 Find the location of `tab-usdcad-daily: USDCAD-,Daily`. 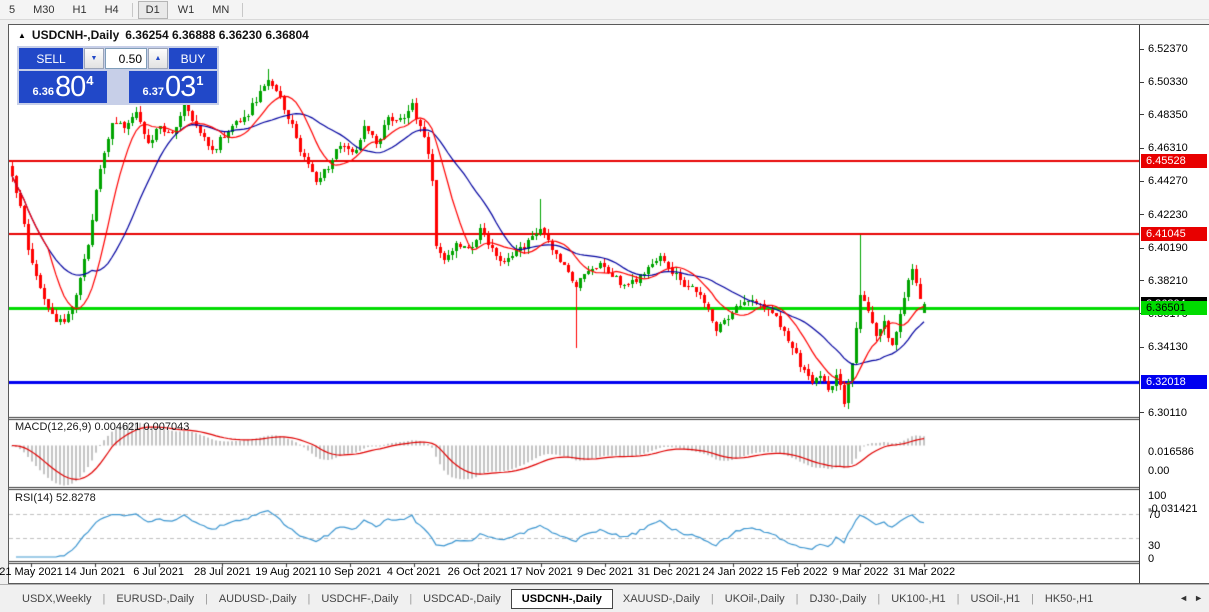

tab-usdcad-daily: USDCAD-,Daily is located at coordinates (462, 598).